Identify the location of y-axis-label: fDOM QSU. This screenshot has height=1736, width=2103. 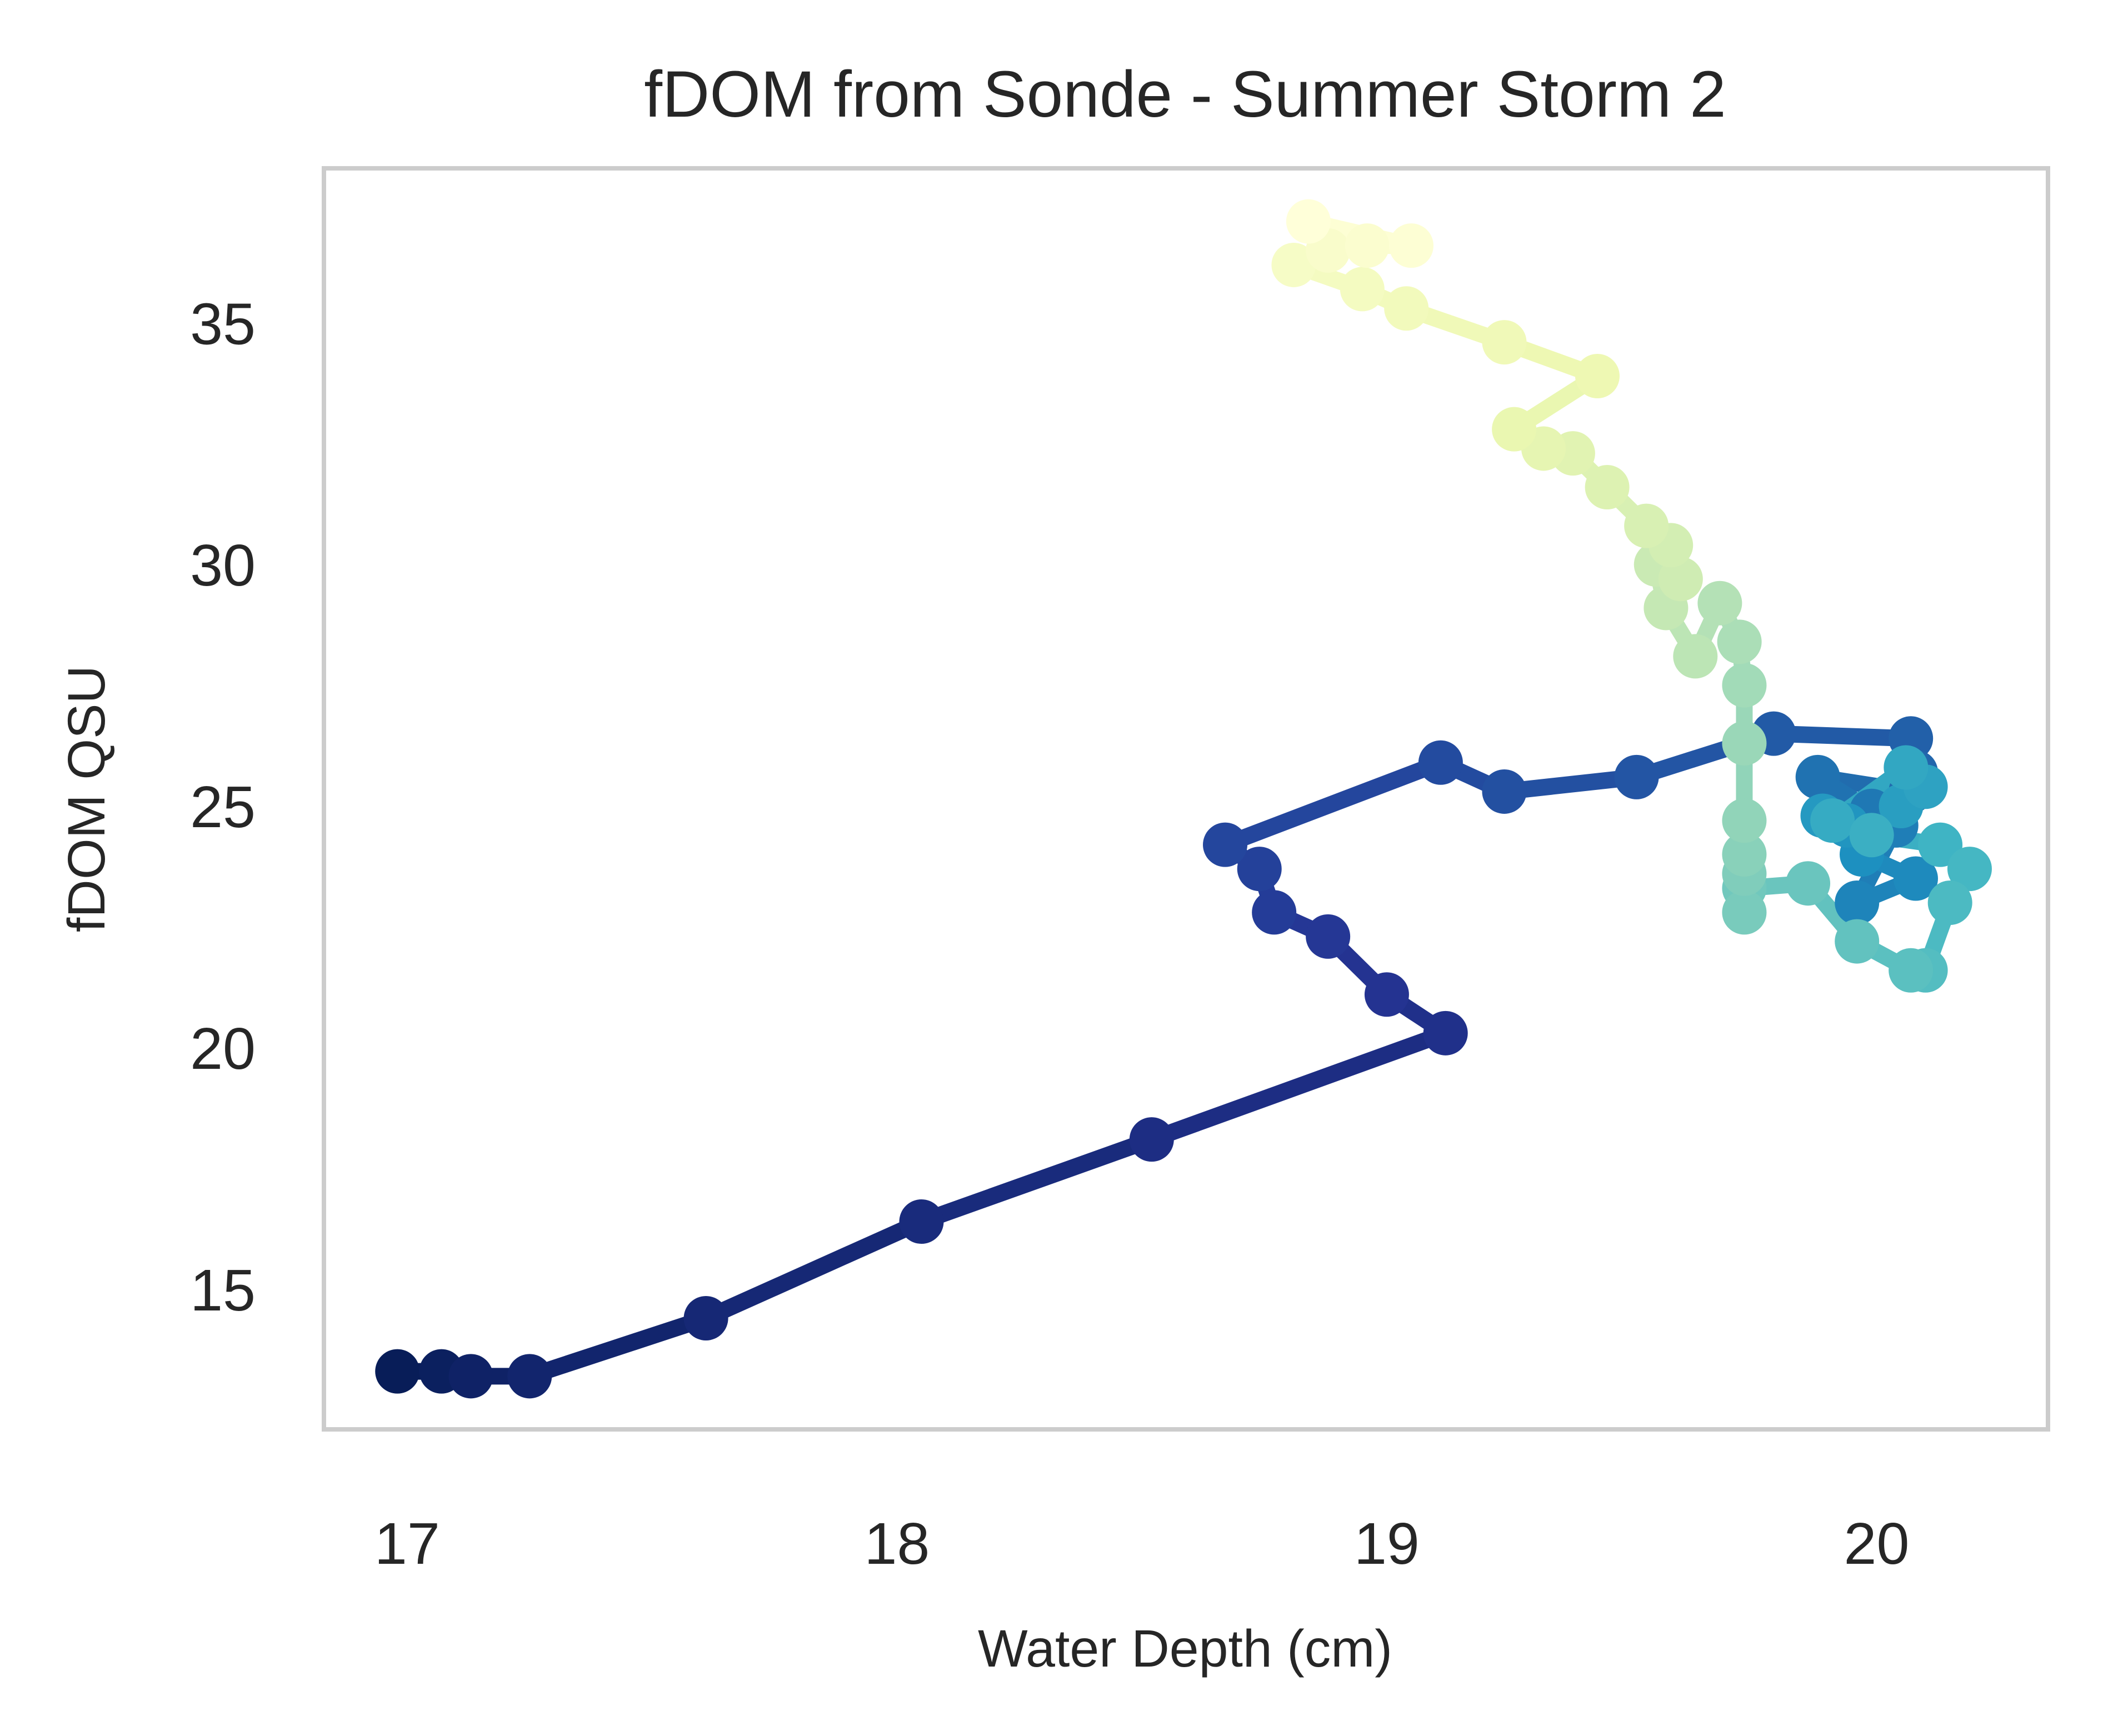
(87, 799).